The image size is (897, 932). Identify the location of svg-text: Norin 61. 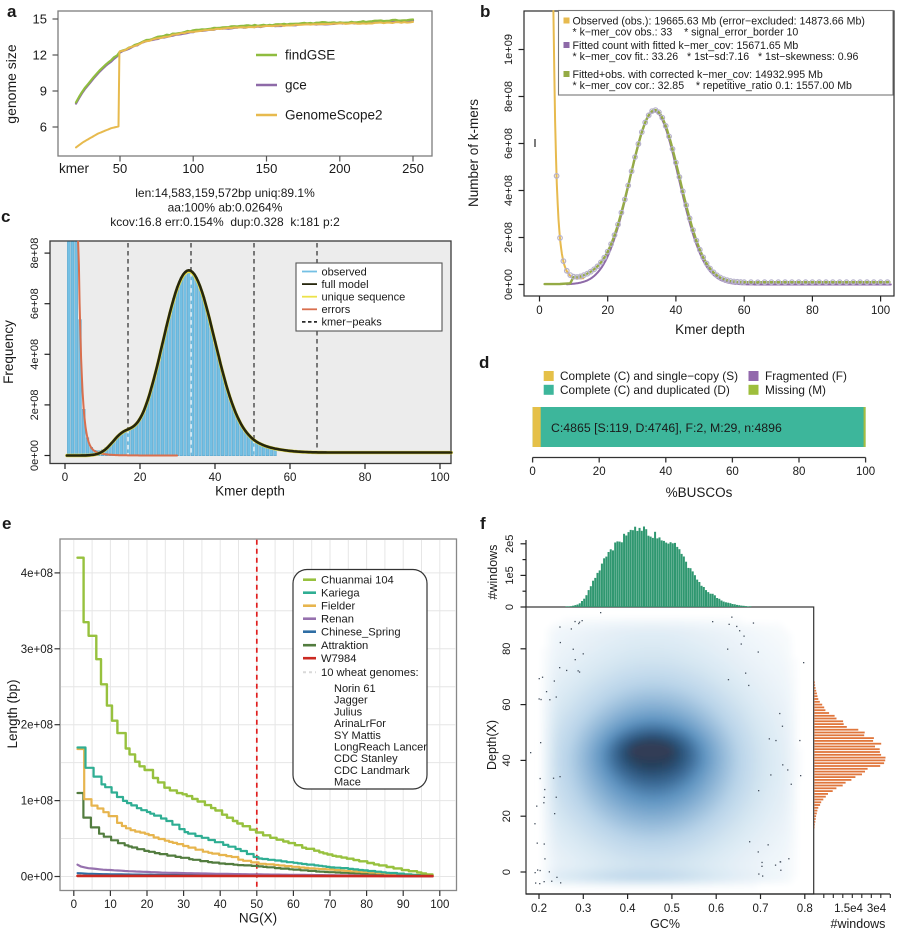
(355, 689).